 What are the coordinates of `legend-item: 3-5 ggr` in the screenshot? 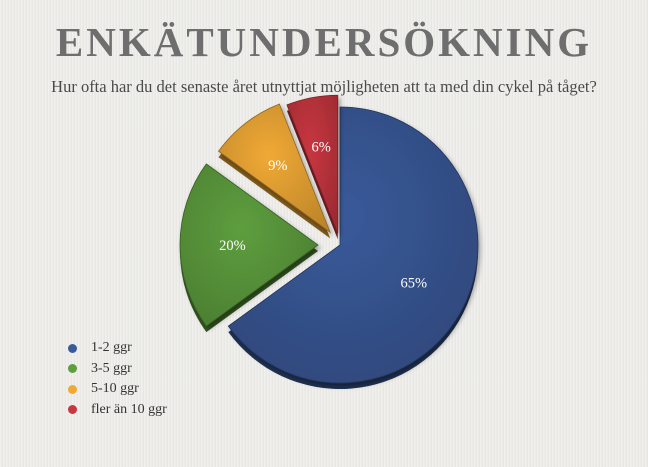 It's located at (117, 369).